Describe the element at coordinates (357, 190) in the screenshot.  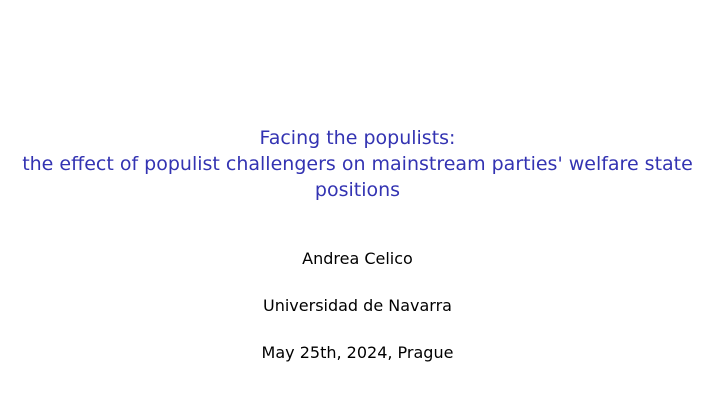
I see `title-line-3: positions` at that location.